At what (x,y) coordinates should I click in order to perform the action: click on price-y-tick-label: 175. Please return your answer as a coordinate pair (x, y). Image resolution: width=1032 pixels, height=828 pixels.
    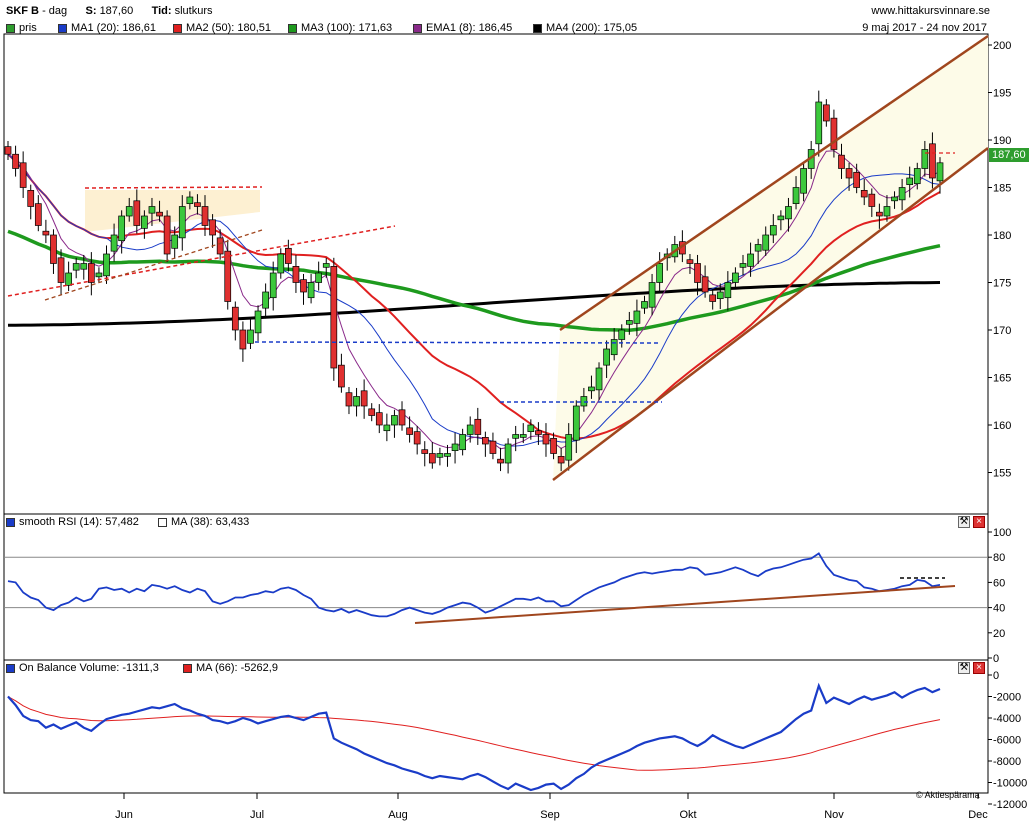
    Looking at the image, I should click on (1002, 284).